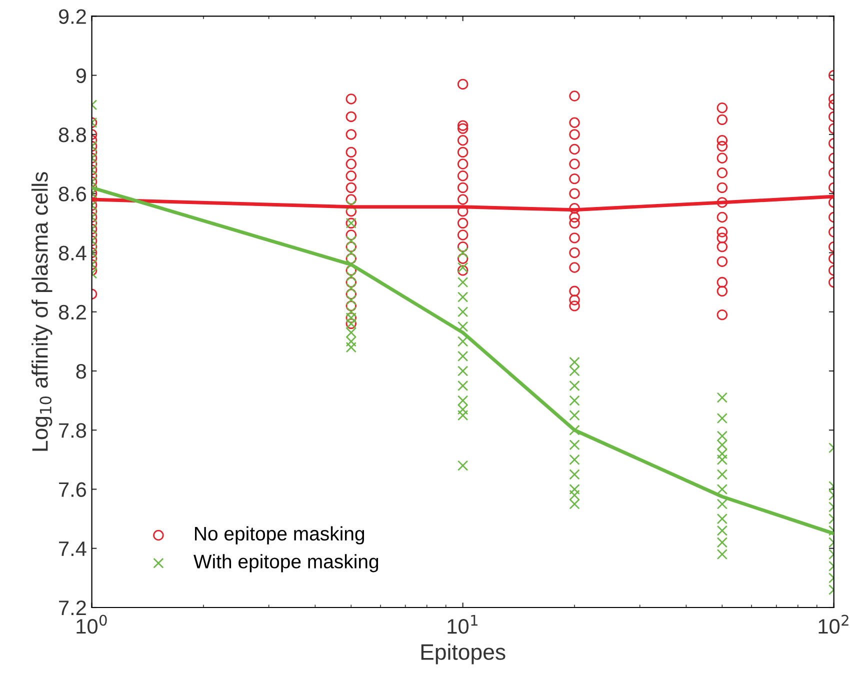  What do you see at coordinates (72, 430) in the screenshot?
I see `y-tick-label: 7.8` at bounding box center [72, 430].